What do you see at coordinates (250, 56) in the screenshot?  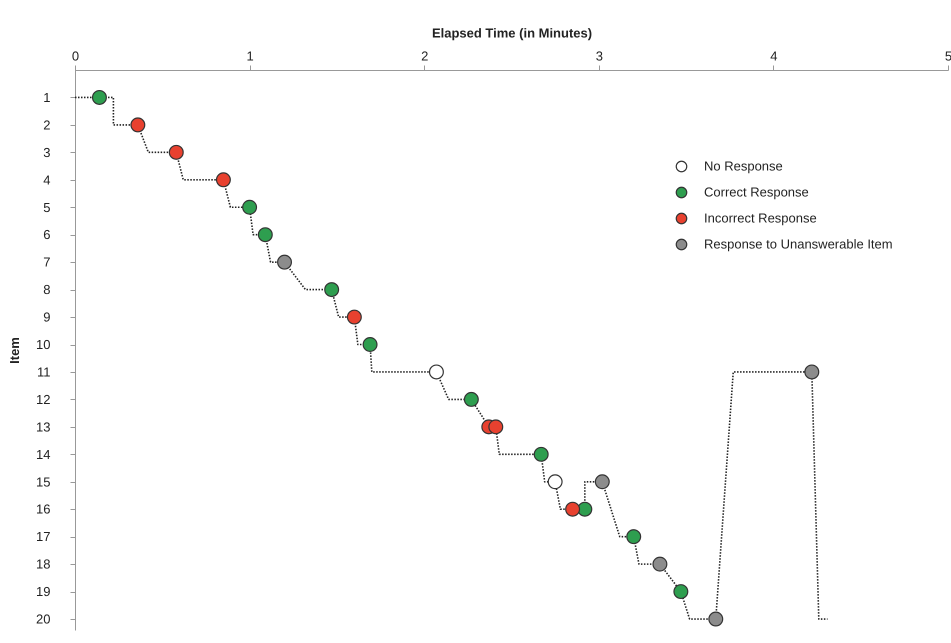 I see `x-tick-label: 1` at bounding box center [250, 56].